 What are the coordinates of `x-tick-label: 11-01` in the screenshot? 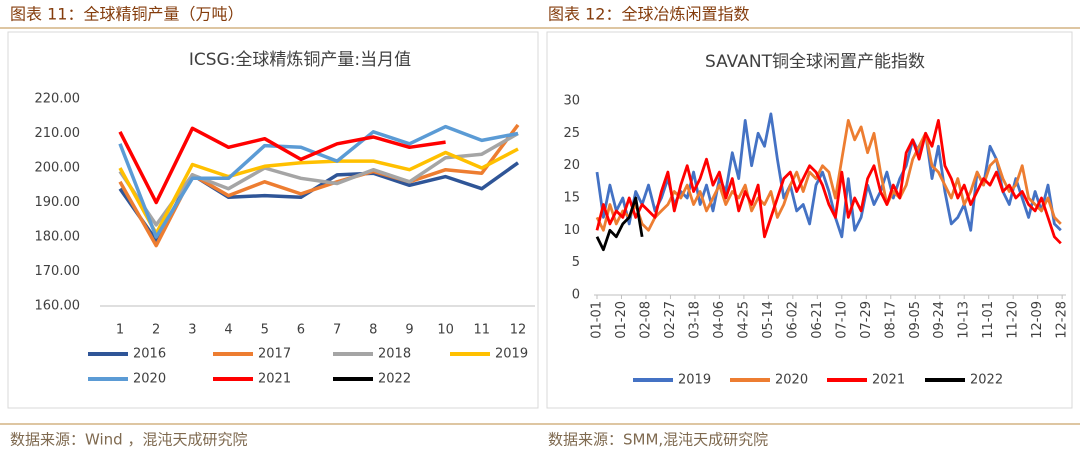 It's located at (988, 320).